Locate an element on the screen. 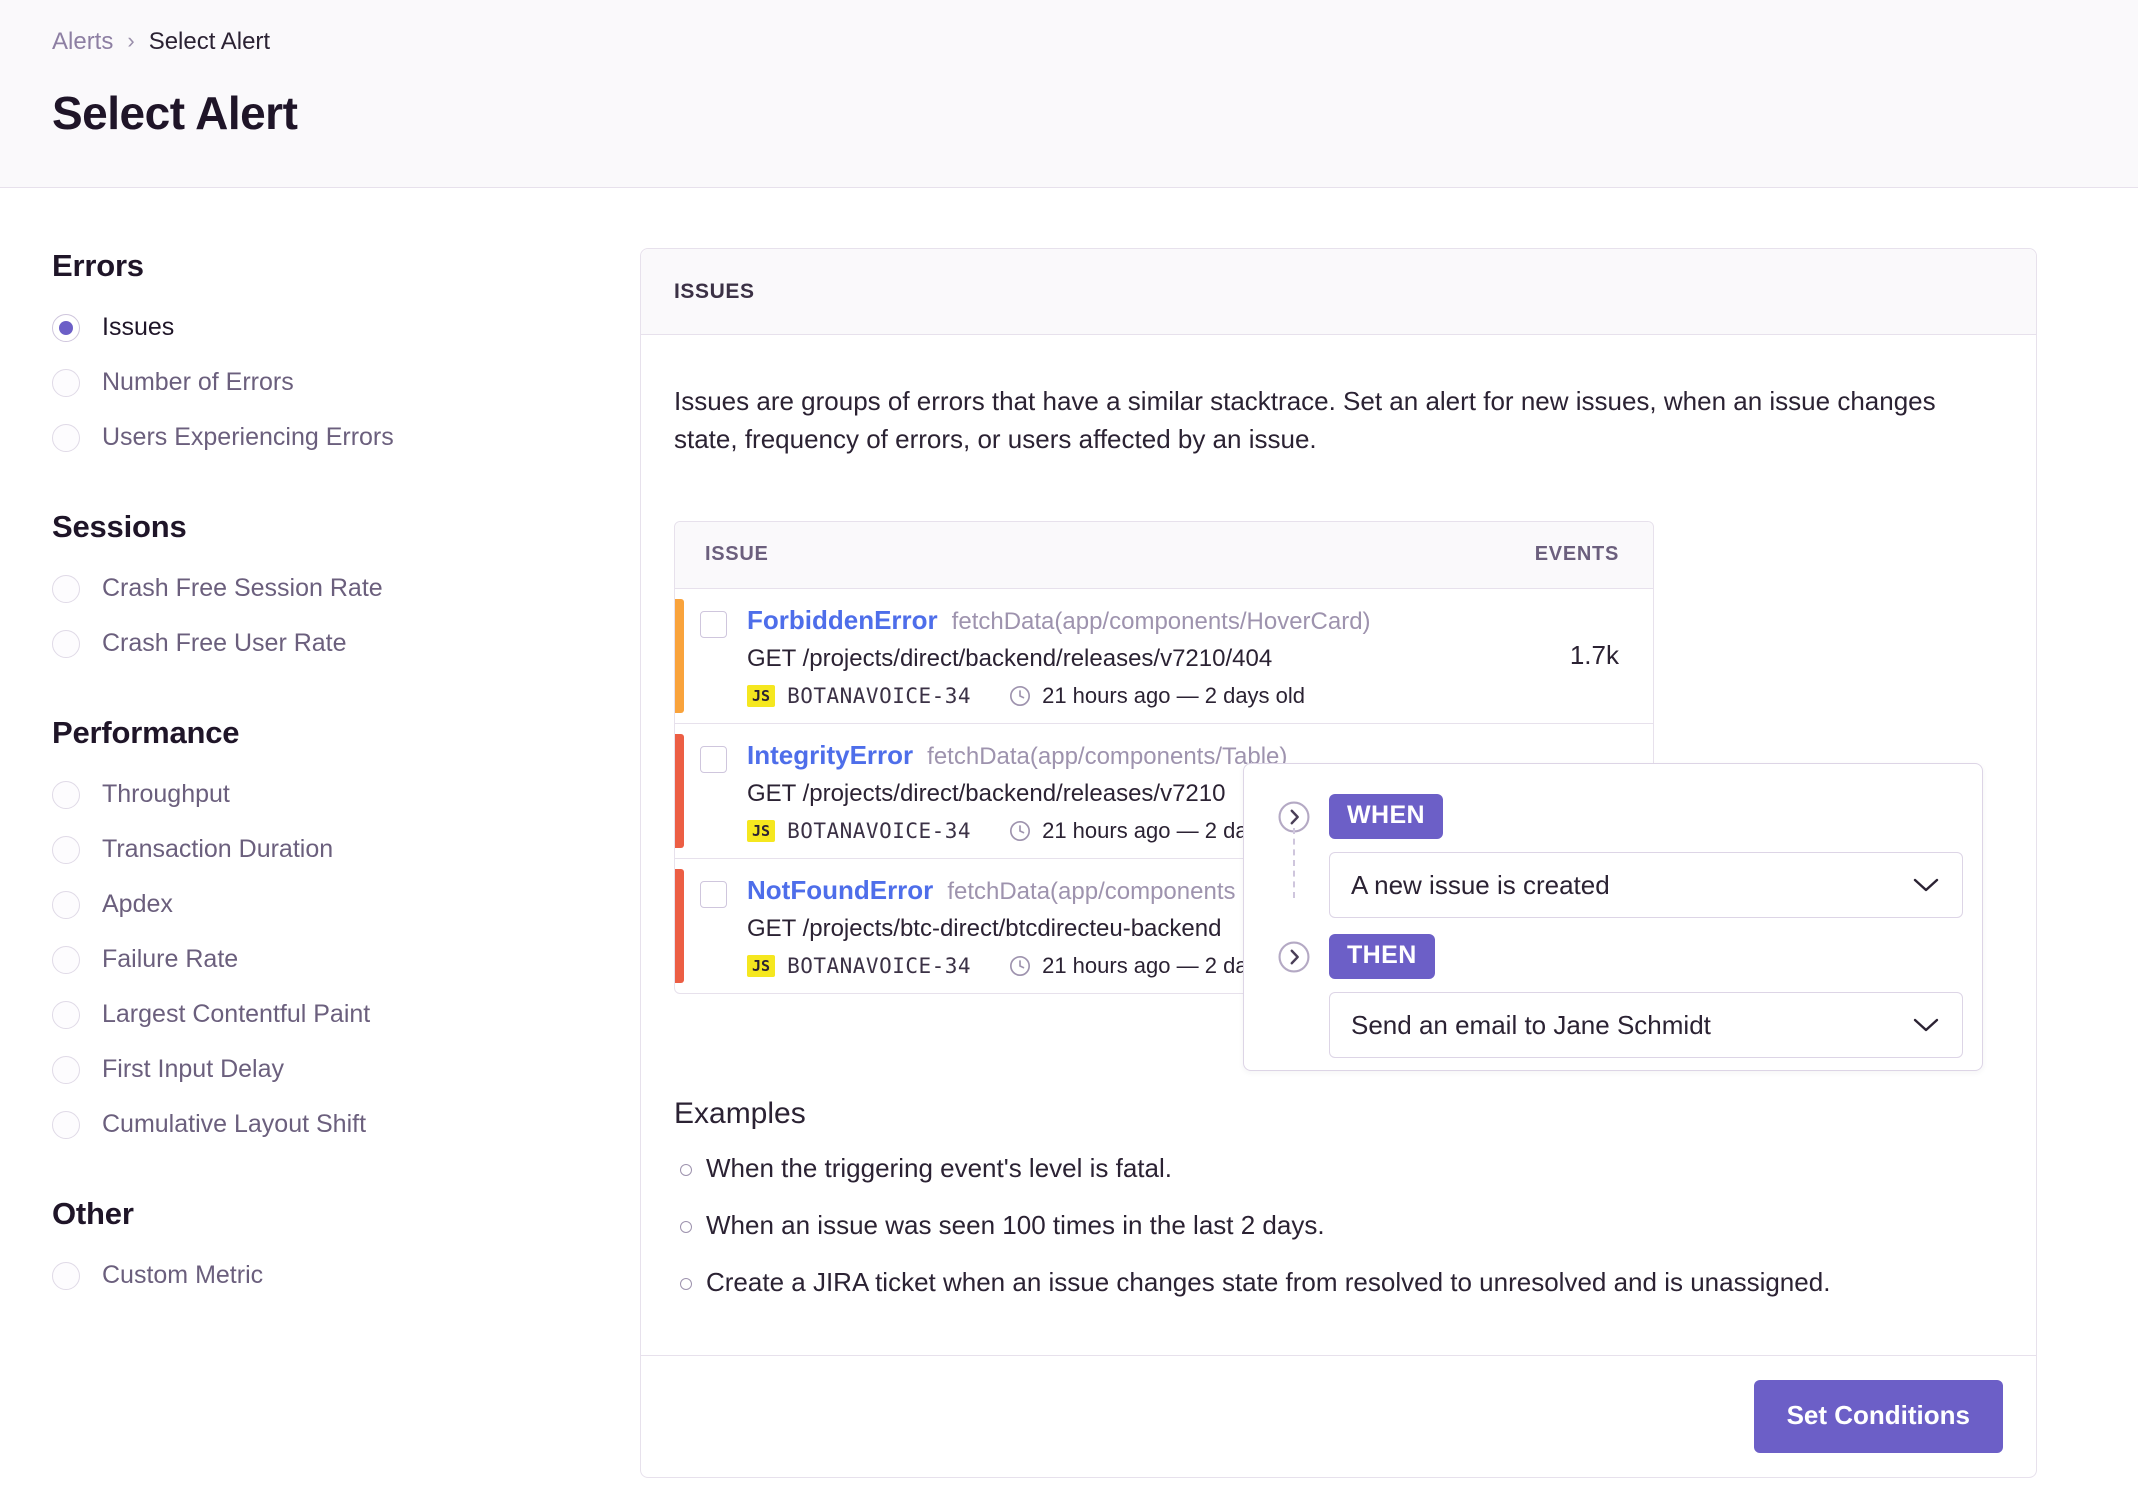 This screenshot has height=1496, width=2138. set-conditions-button: Set Conditions is located at coordinates (1878, 1416).